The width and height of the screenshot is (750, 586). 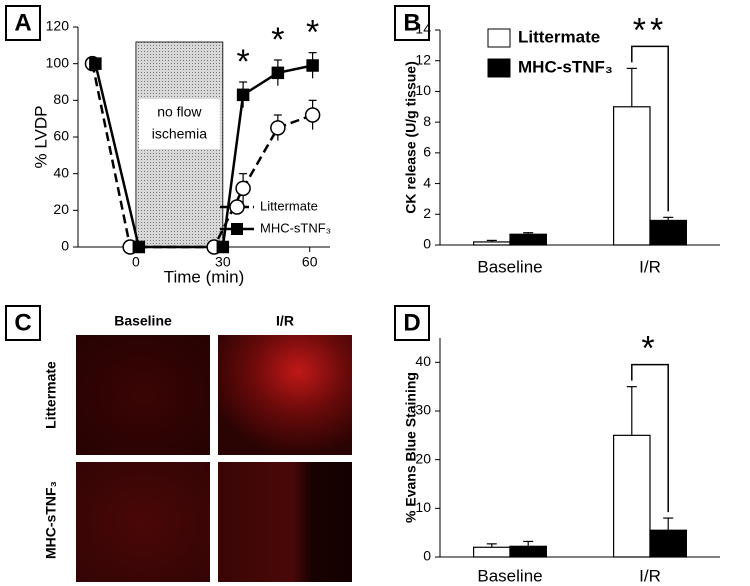 I want to click on y-tick-label: 30, so click(x=423, y=410).